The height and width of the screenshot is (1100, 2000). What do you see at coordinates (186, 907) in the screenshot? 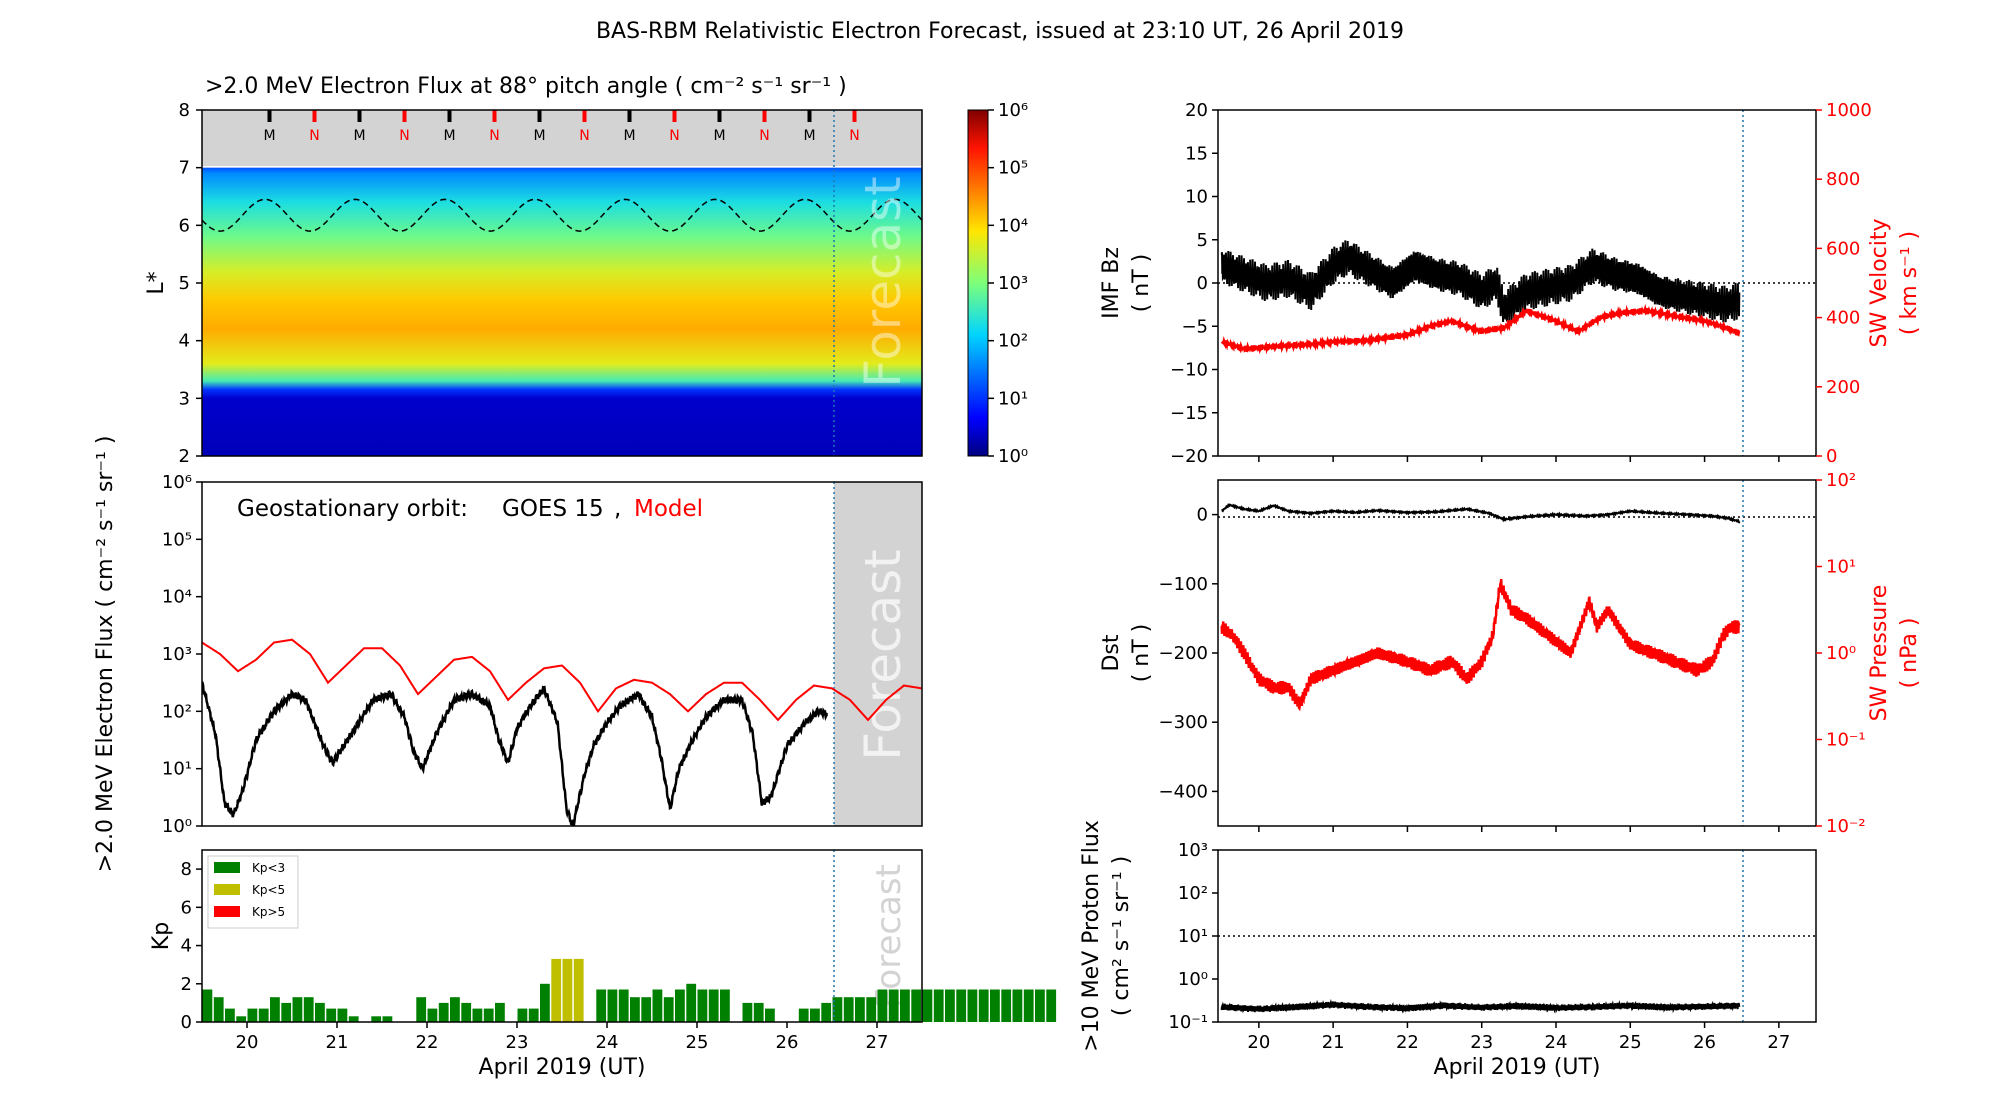
I see `y-tick-label: 6` at bounding box center [186, 907].